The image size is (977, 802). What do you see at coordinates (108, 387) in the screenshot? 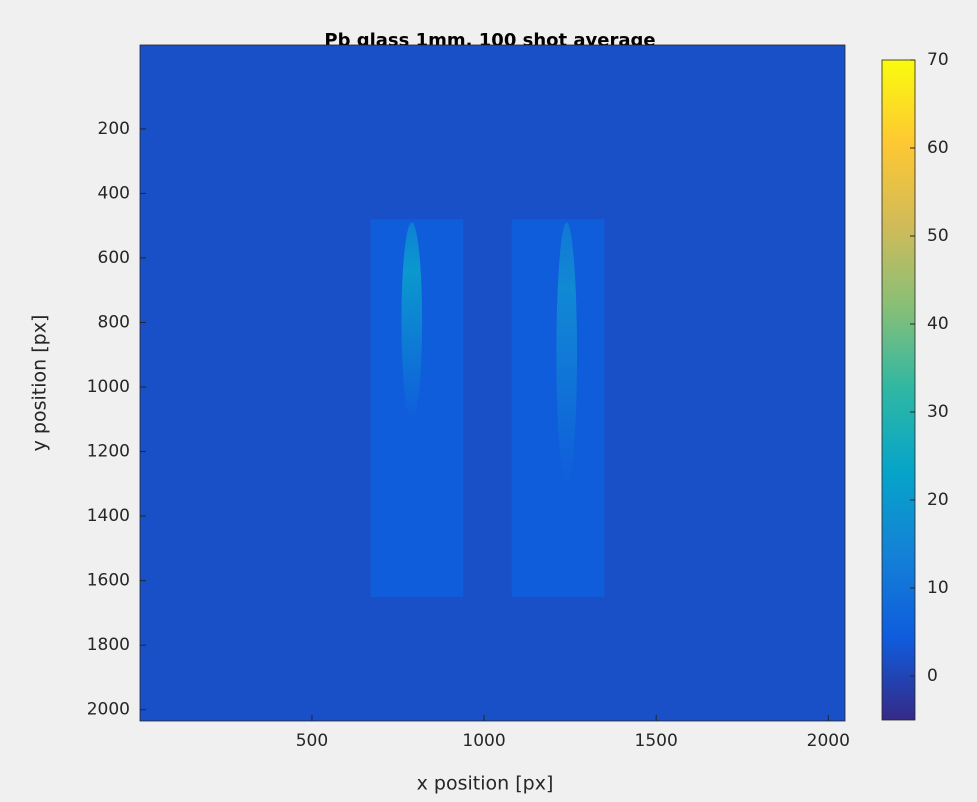
I see `y-tick-label: 1000` at bounding box center [108, 387].